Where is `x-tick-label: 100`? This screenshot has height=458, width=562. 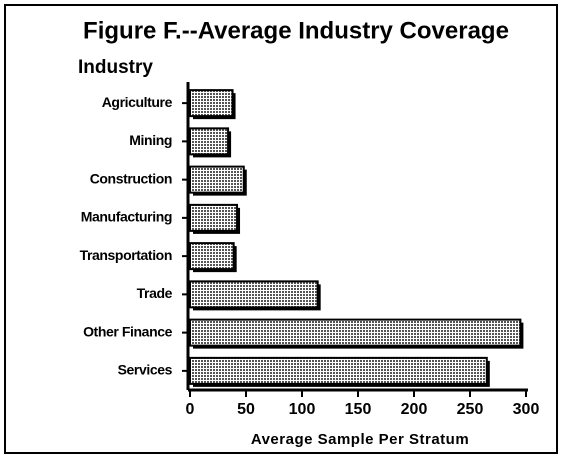 x-tick-label: 100 is located at coordinates (302, 409).